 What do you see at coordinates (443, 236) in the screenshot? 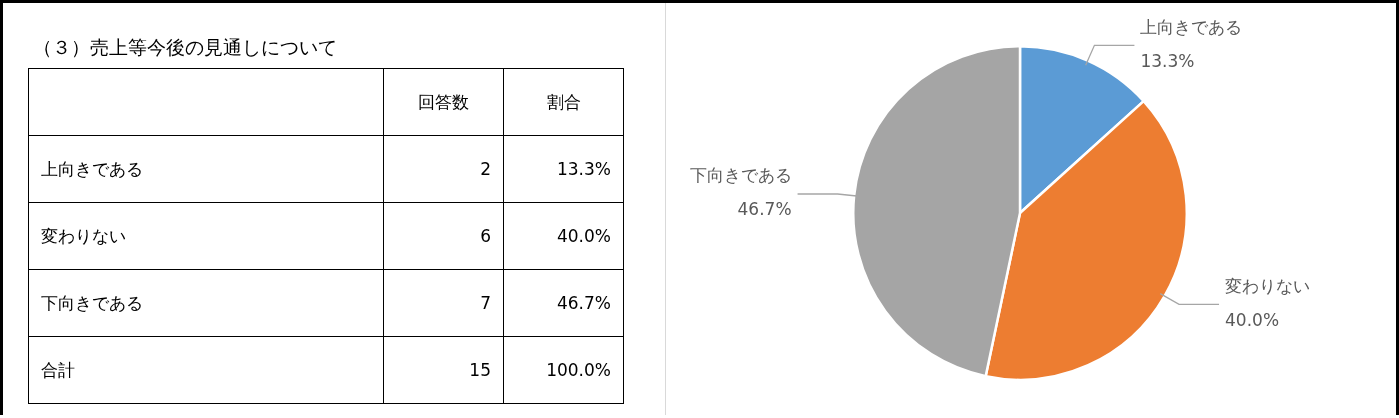
I see `text: 6` at bounding box center [443, 236].